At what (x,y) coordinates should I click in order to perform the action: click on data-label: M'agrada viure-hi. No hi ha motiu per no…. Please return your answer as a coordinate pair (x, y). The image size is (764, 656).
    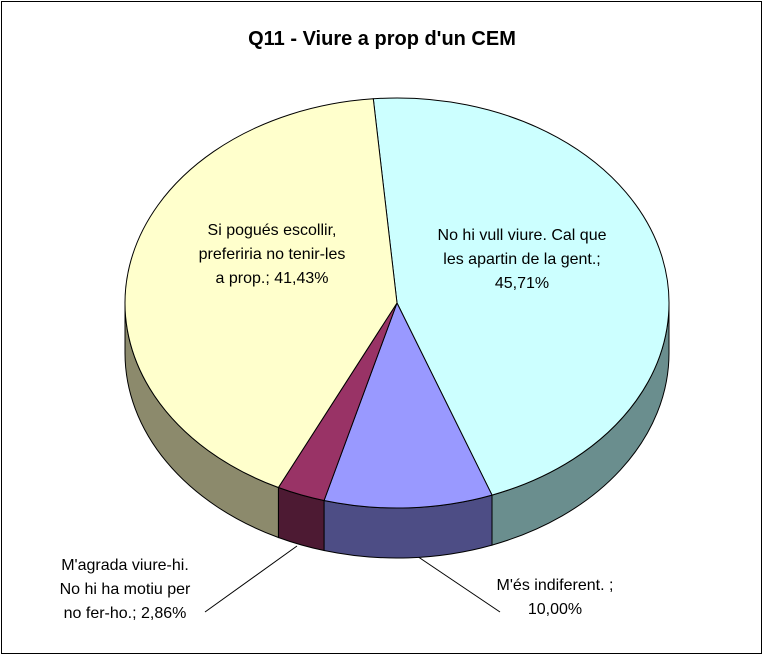
    Looking at the image, I should click on (125, 589).